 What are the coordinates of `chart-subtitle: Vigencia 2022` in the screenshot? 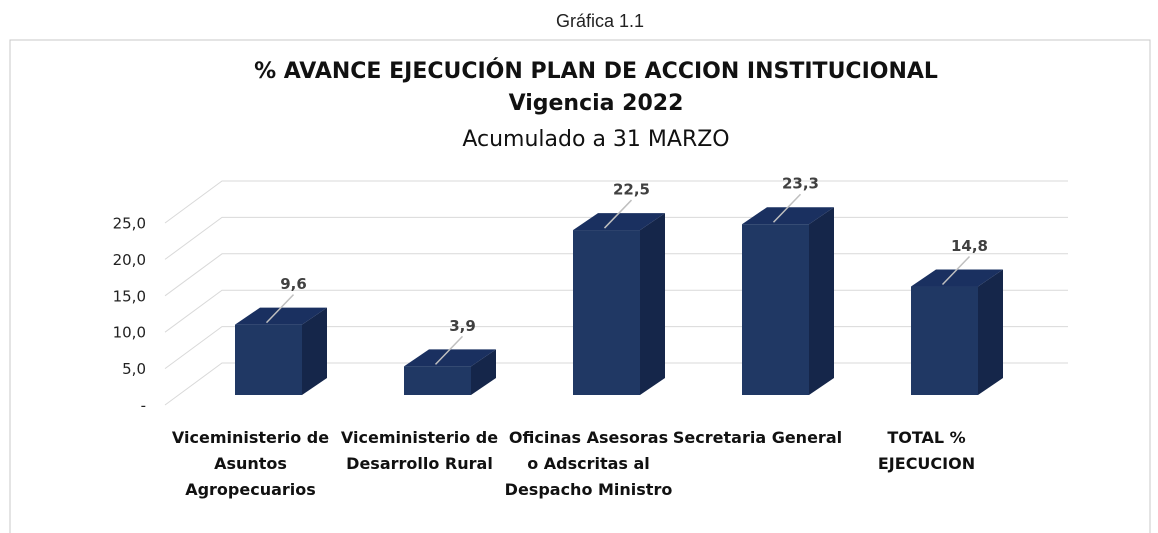 It's located at (596, 103).